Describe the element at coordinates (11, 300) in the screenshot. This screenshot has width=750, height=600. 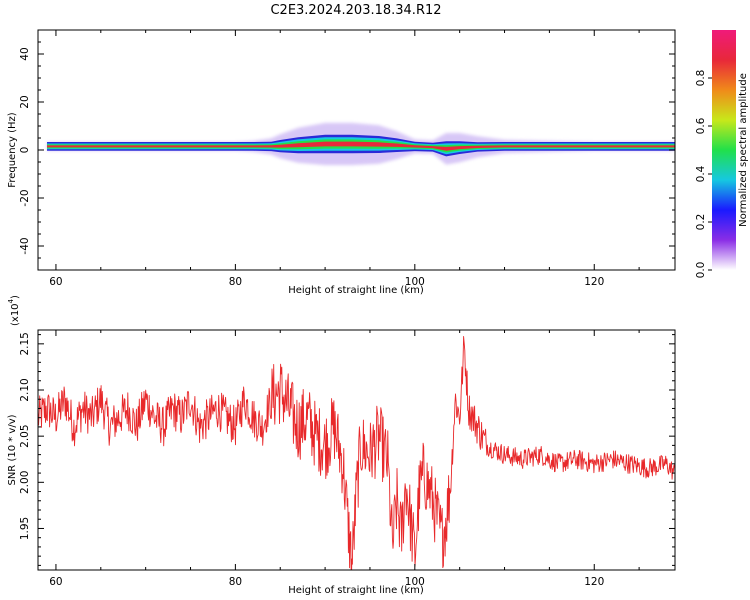
I see `snr-multiplier-exp: 4` at that location.